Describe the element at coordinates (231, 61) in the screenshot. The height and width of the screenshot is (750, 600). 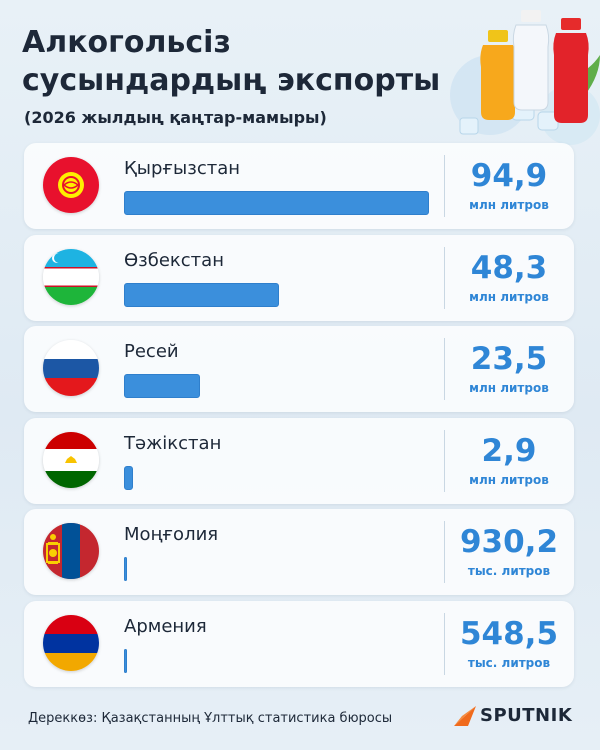
I see `page-title: Алкогольсіз сусындардың экспорты` at that location.